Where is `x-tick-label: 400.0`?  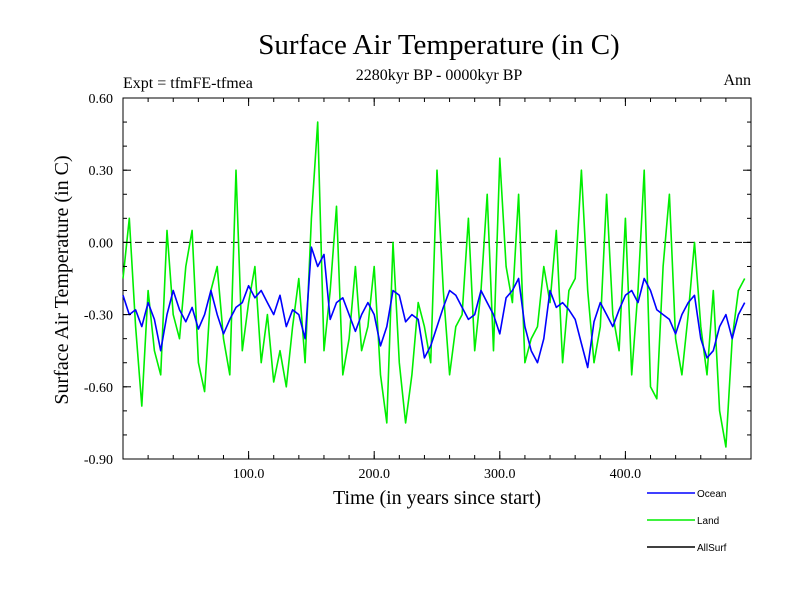
x-tick-label: 400.0 is located at coordinates (626, 474).